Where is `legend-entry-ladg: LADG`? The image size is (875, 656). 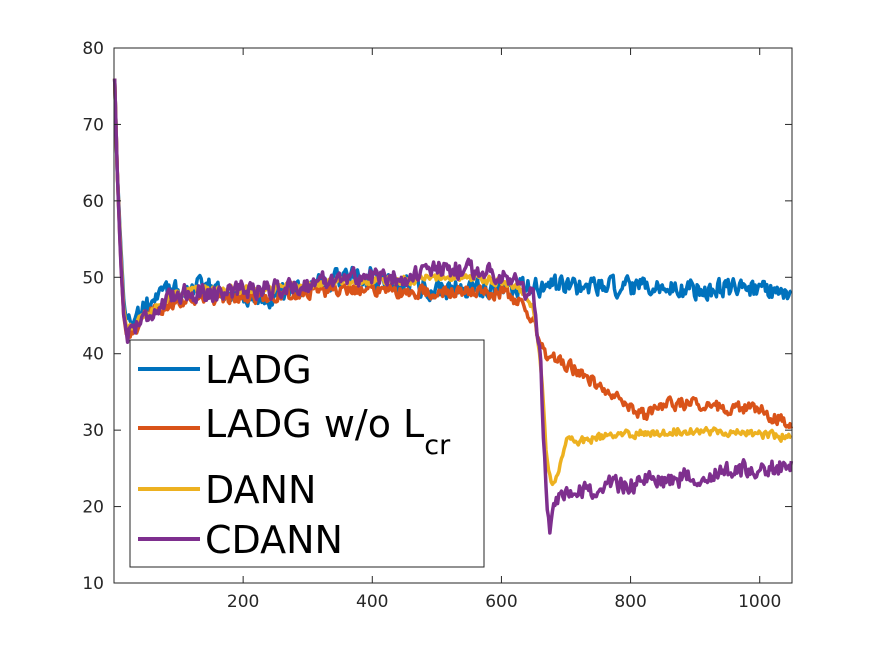 legend-entry-ladg: LADG is located at coordinates (225, 370).